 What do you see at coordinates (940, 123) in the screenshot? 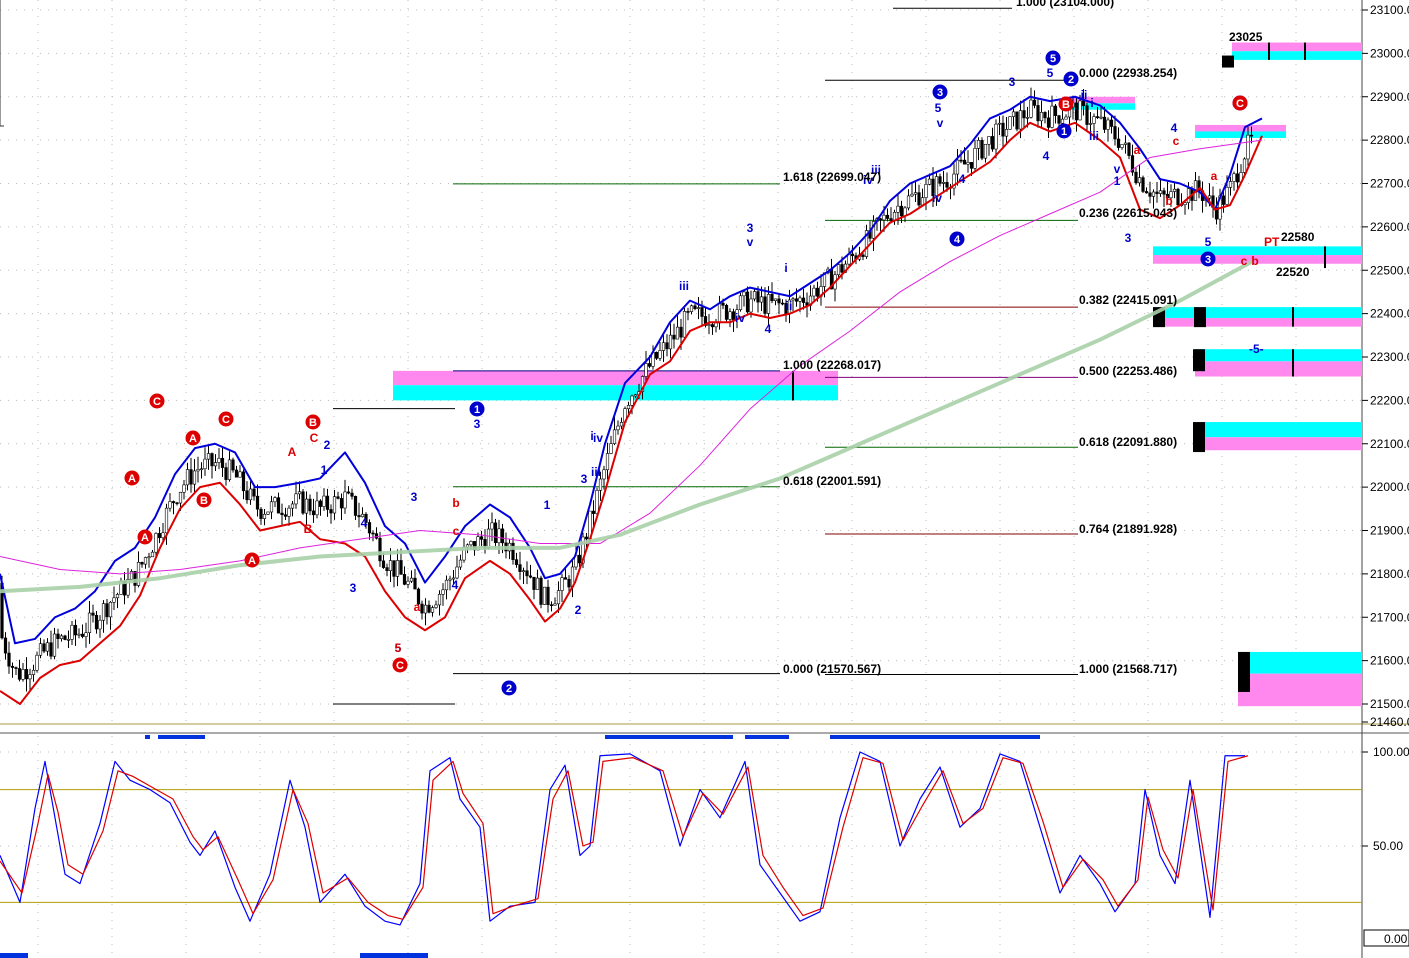
I see `wave-label: v` at bounding box center [940, 123].